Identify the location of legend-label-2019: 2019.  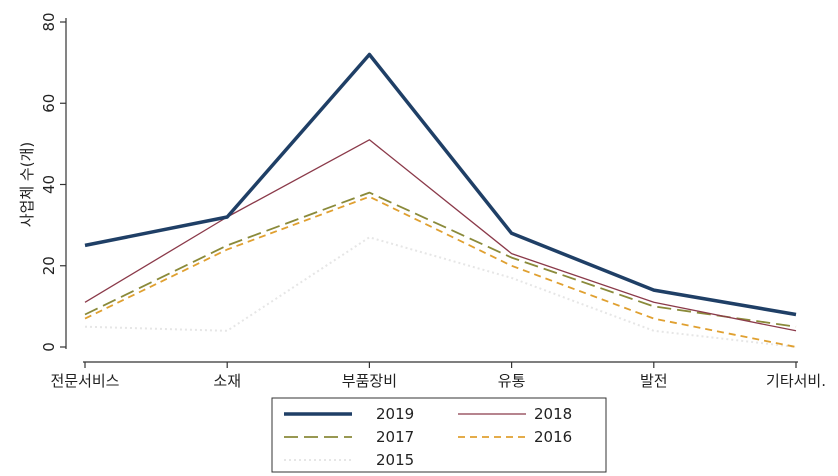
(395, 414).